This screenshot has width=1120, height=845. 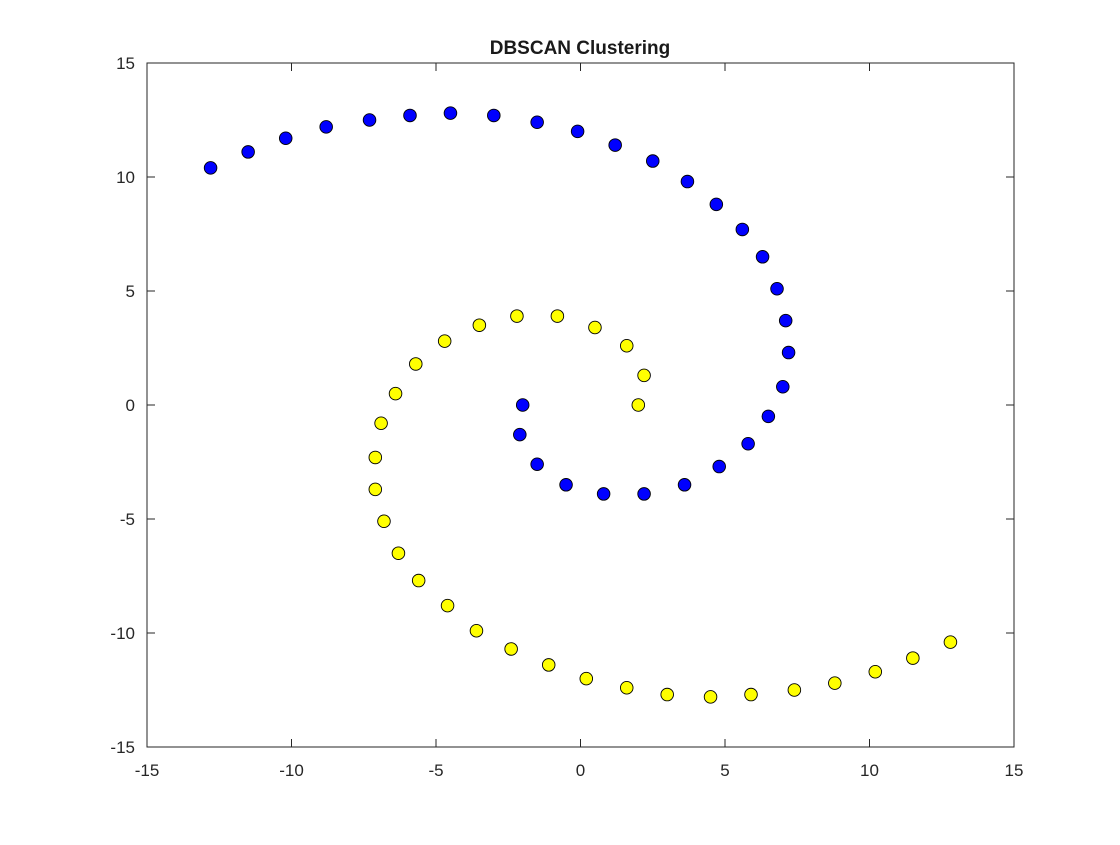 I want to click on y-tick-label: 5, so click(x=130, y=291).